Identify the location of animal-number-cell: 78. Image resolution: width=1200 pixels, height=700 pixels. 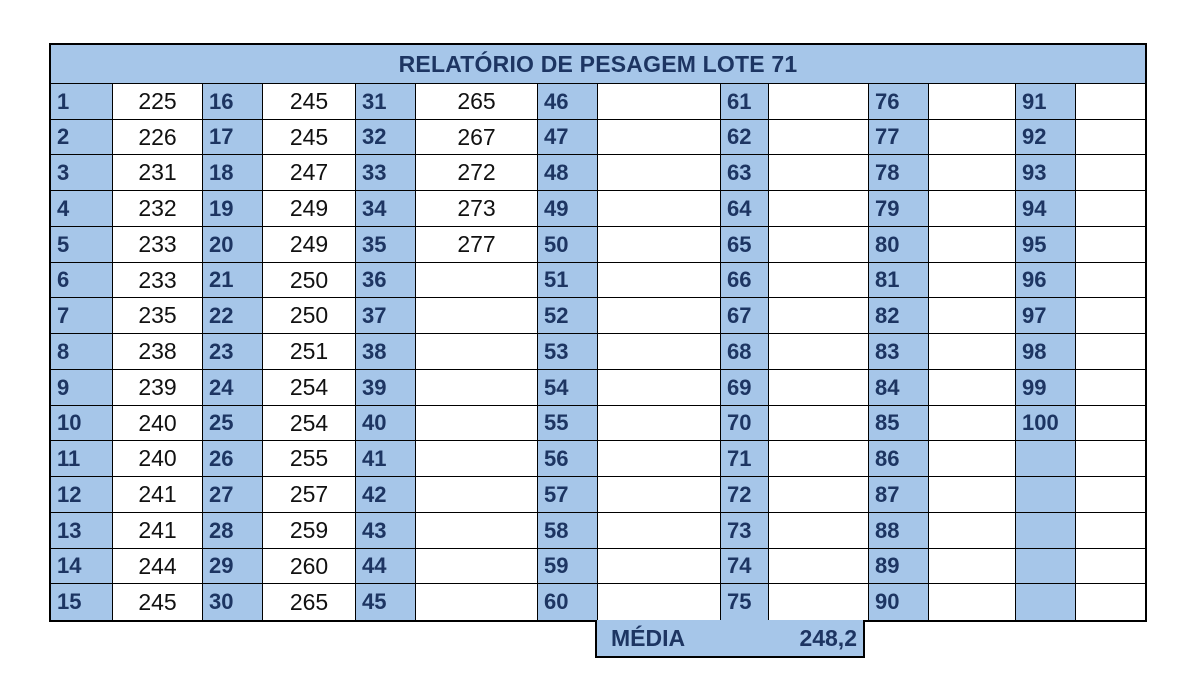
(899, 173).